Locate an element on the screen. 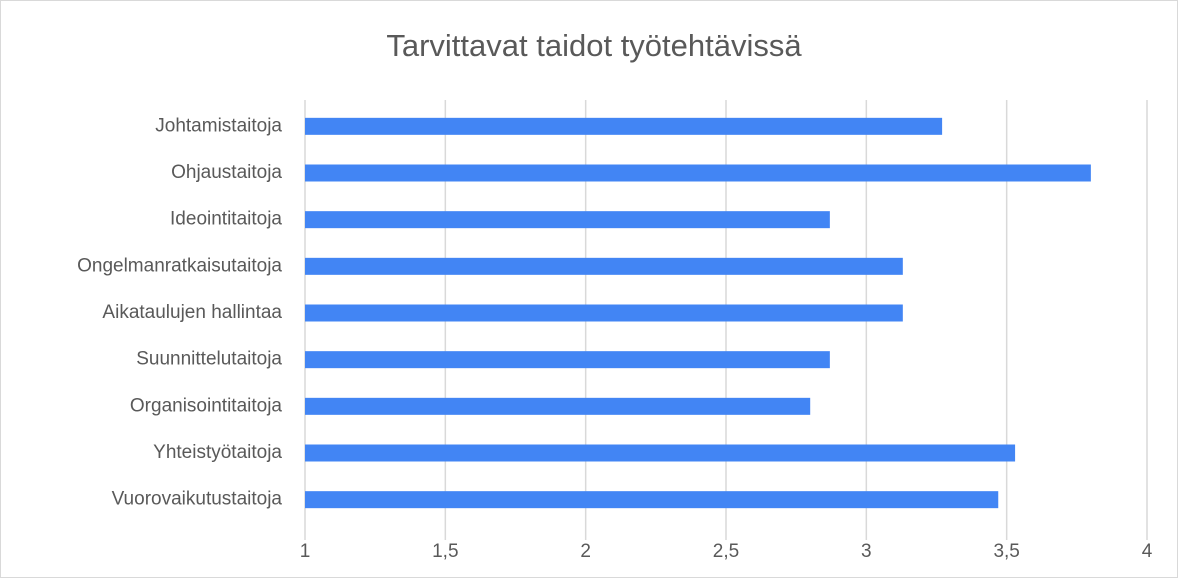 Image resolution: width=1178 pixels, height=578 pixels. y-tick-label: Vuorovaikutustaitoja is located at coordinates (197, 499).